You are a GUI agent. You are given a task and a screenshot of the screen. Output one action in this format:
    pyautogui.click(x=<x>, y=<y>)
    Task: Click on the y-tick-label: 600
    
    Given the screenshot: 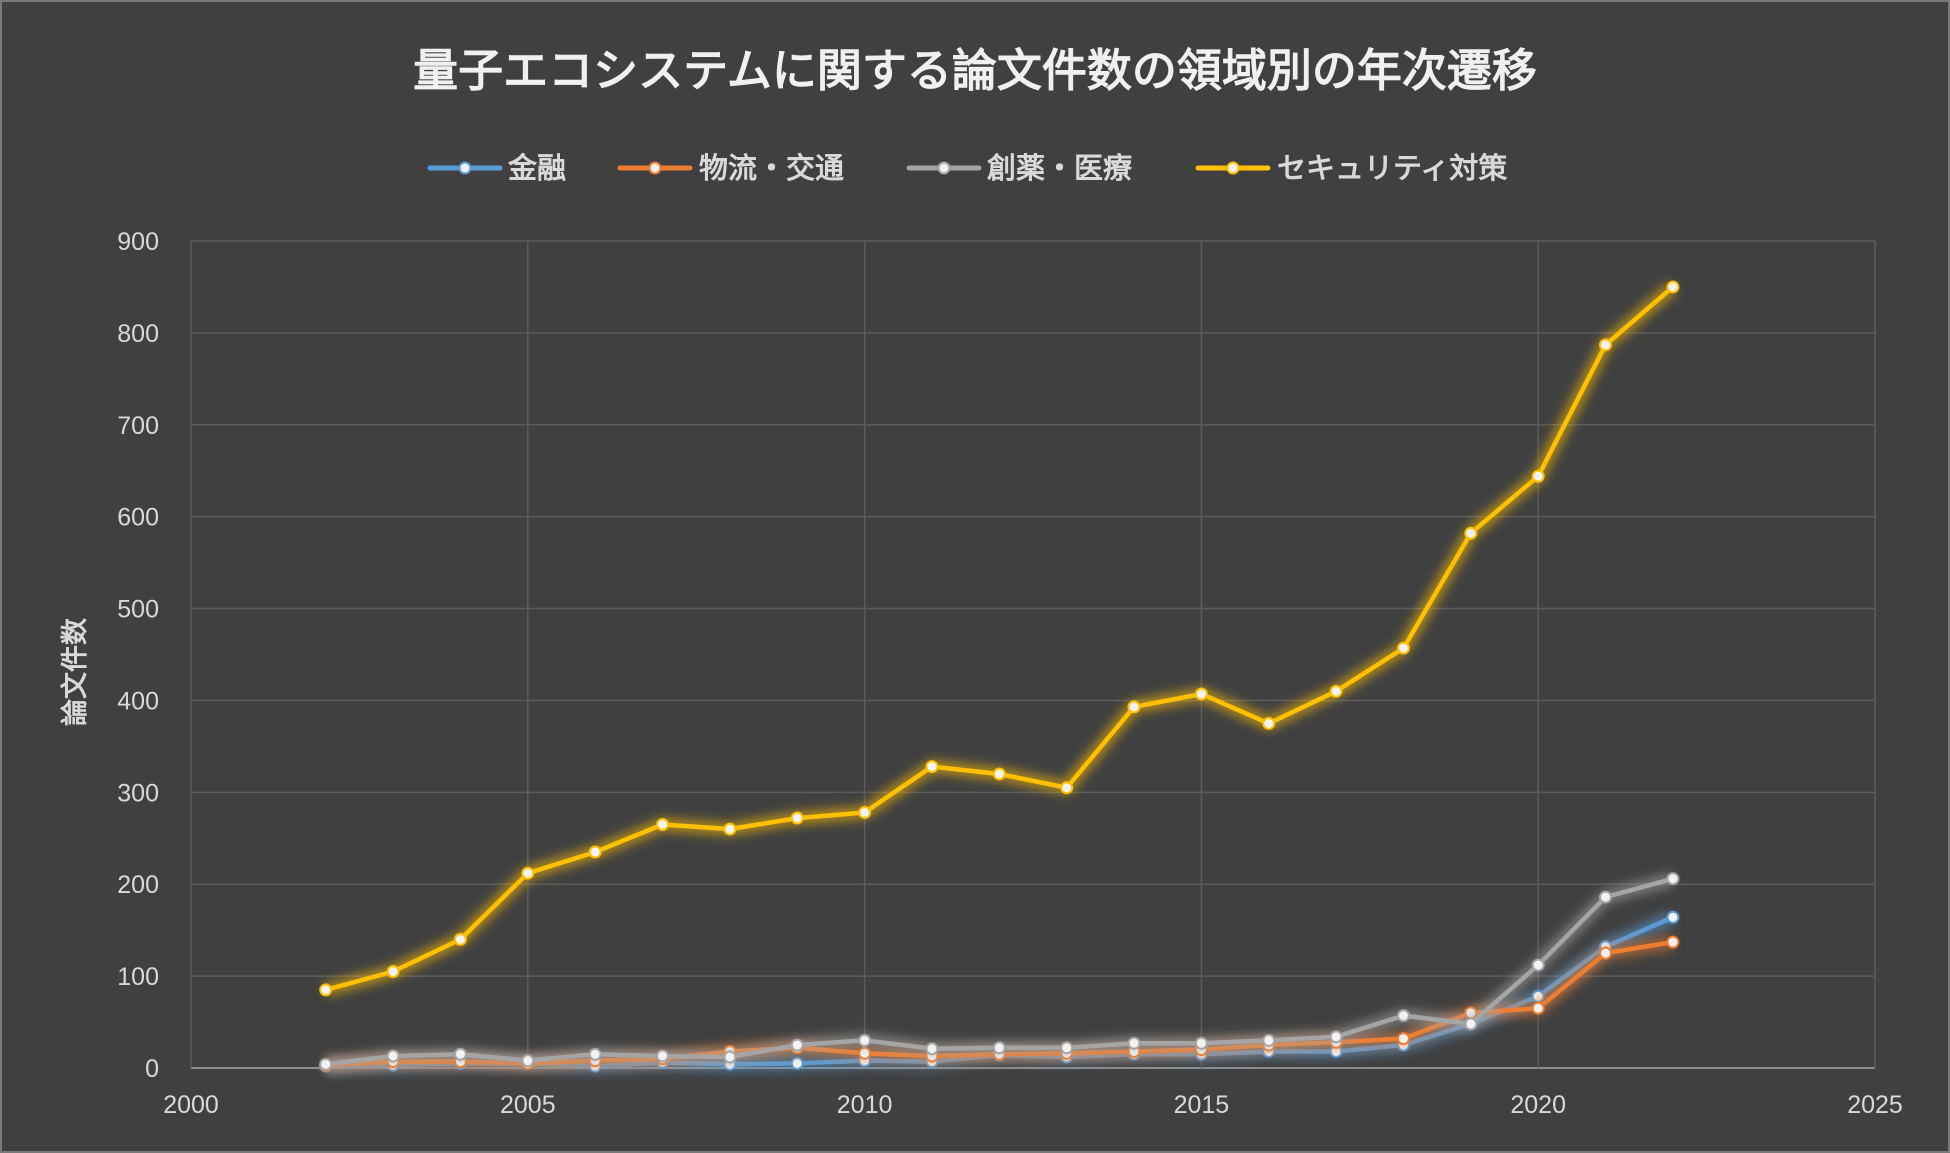 What is the action you would take?
    pyautogui.click(x=138, y=518)
    